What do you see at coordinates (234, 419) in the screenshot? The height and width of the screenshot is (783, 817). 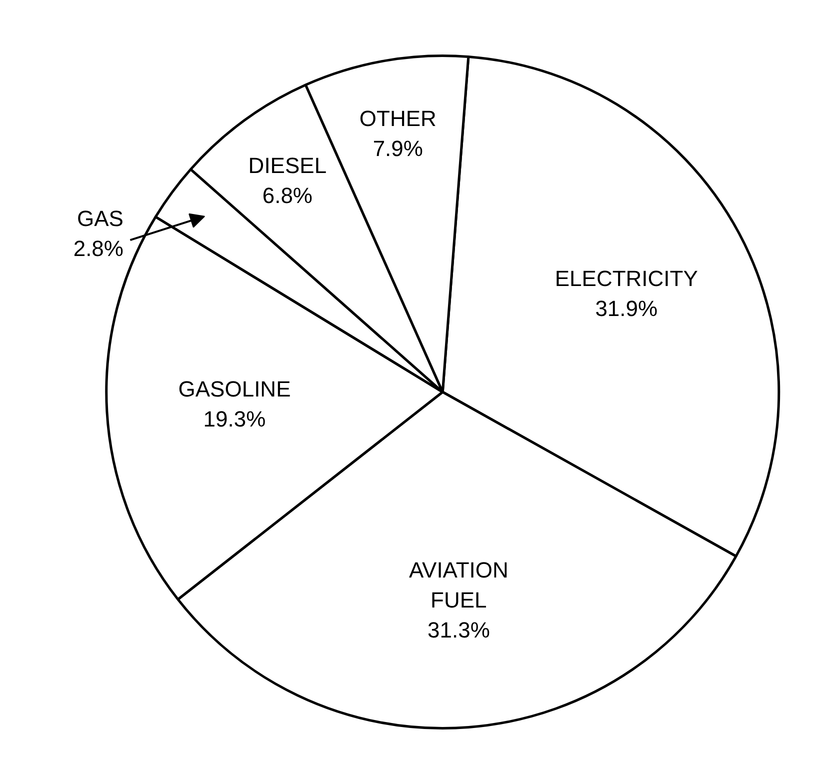 I see `data-label: 19.3%` at bounding box center [234, 419].